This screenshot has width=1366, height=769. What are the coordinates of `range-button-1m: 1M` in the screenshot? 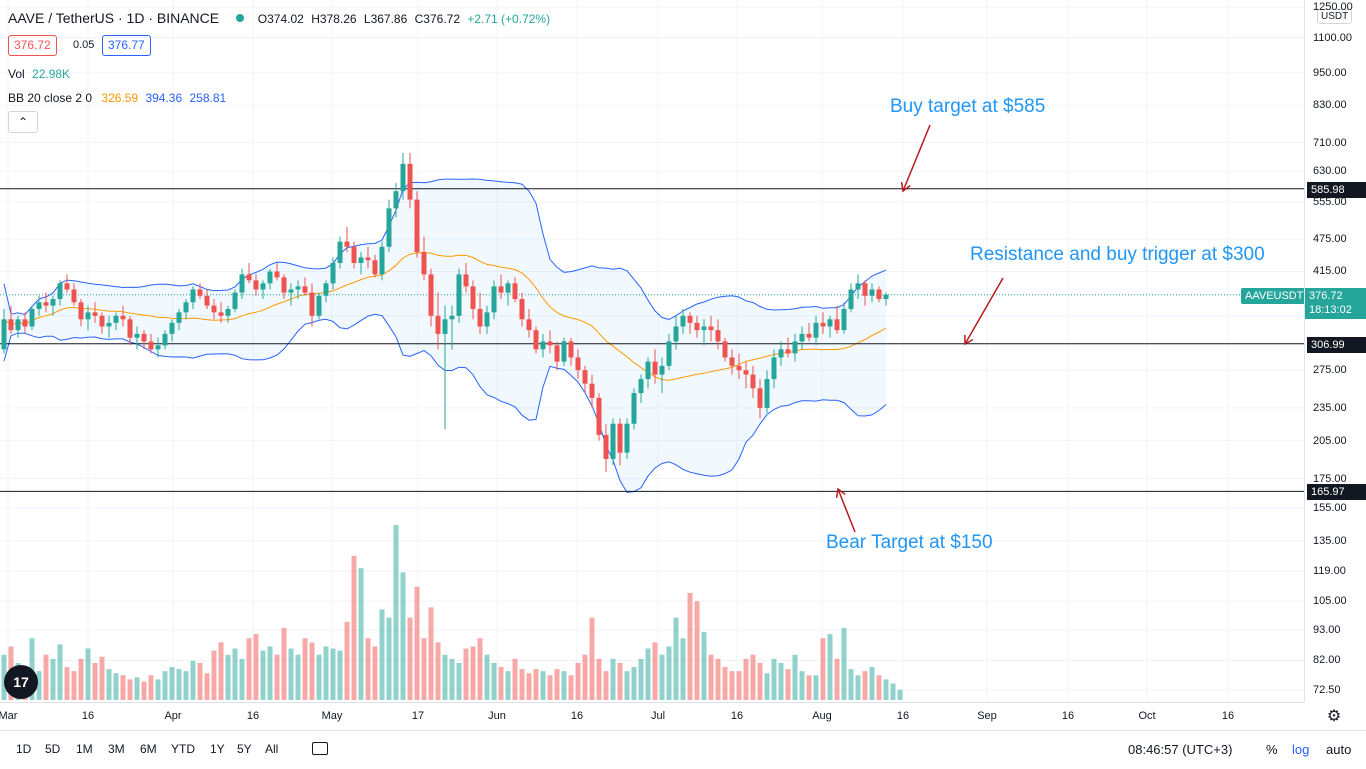 It's located at (84, 749).